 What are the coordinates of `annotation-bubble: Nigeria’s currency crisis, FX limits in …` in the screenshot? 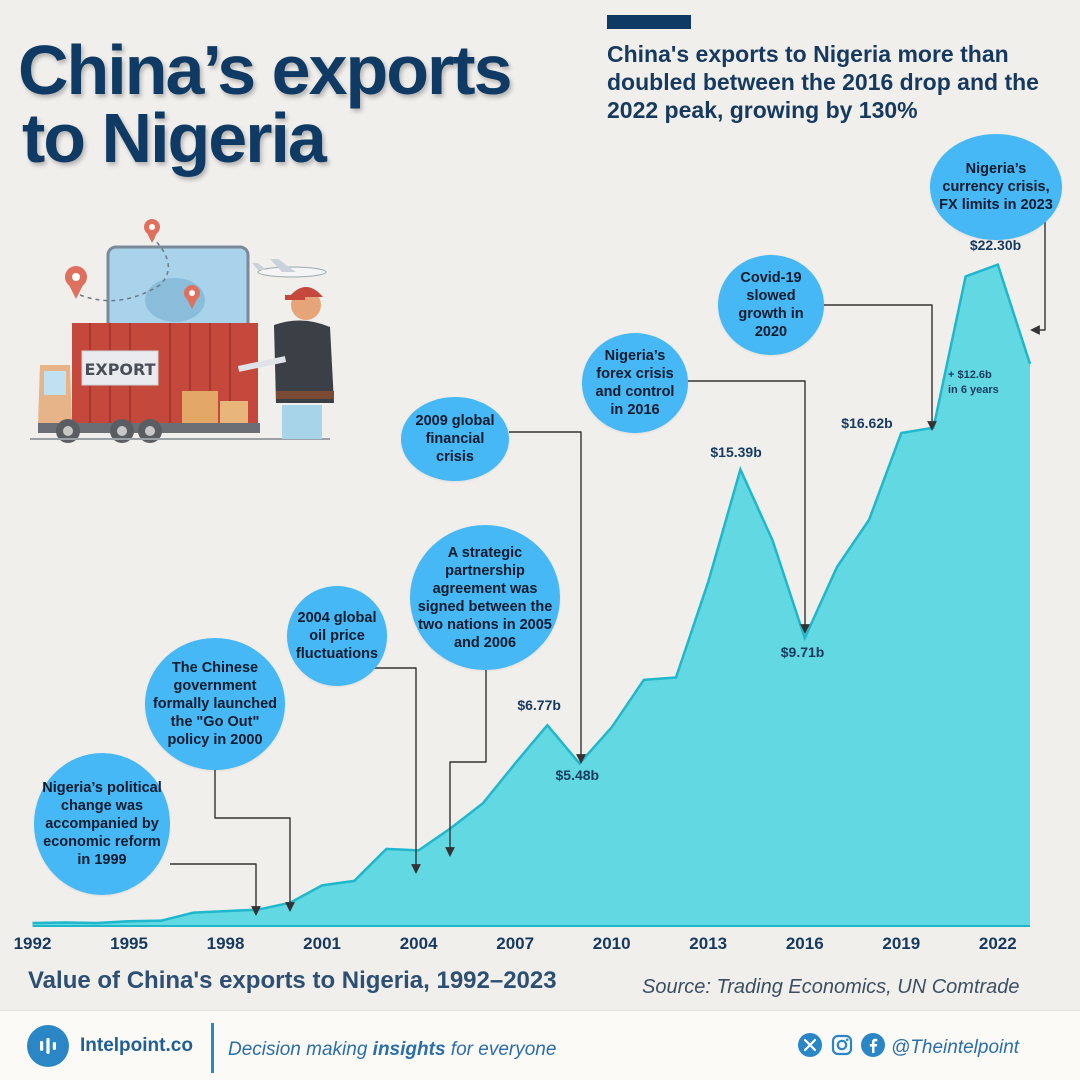 It's located at (996, 187).